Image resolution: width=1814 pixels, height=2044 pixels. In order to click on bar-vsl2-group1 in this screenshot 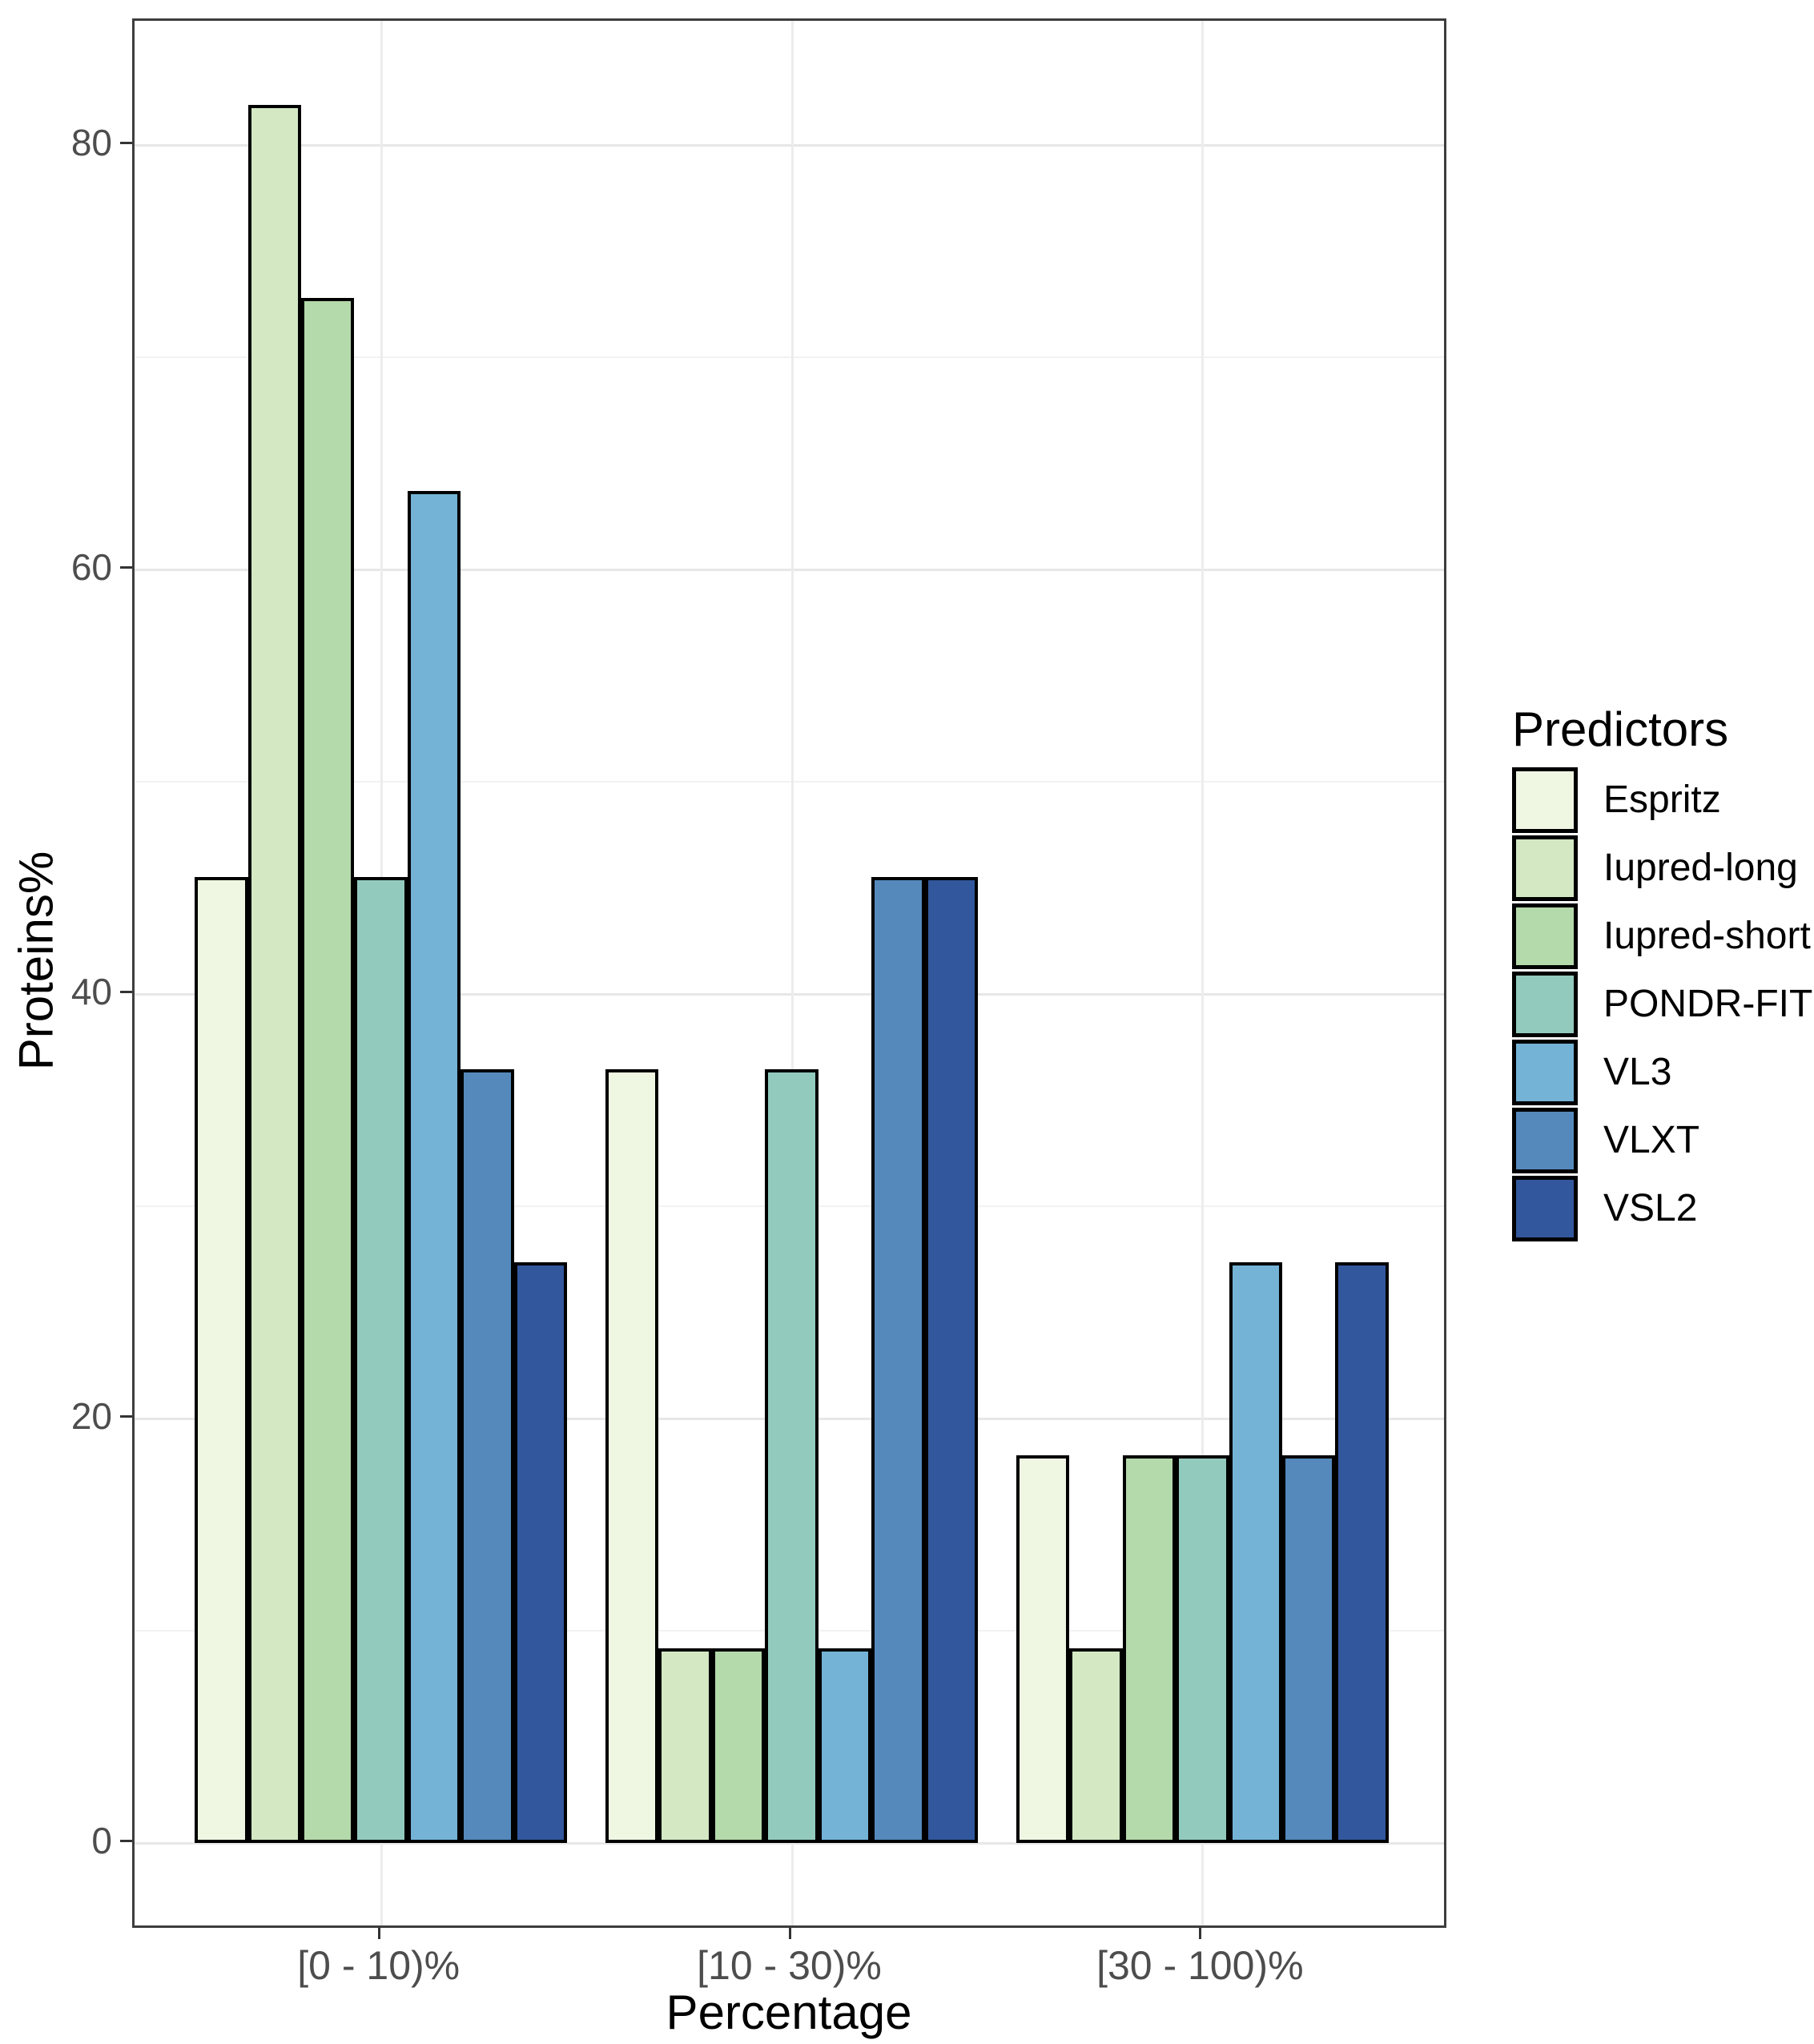, I will do `click(540, 1552)`.